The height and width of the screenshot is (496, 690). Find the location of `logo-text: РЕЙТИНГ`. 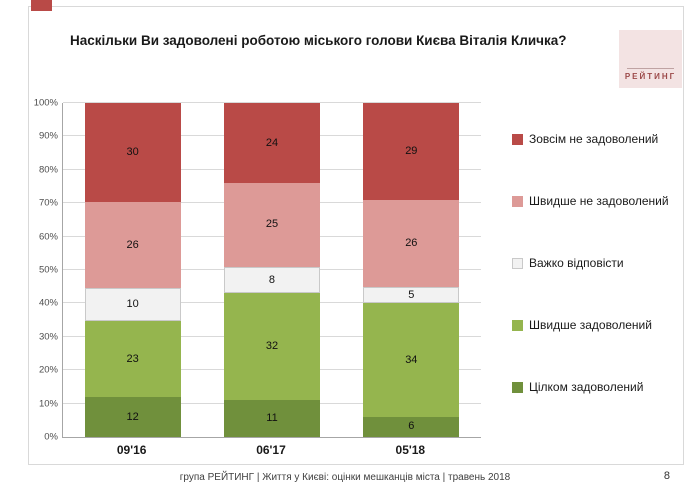

logo-text: РЕЙТИНГ is located at coordinates (650, 76).